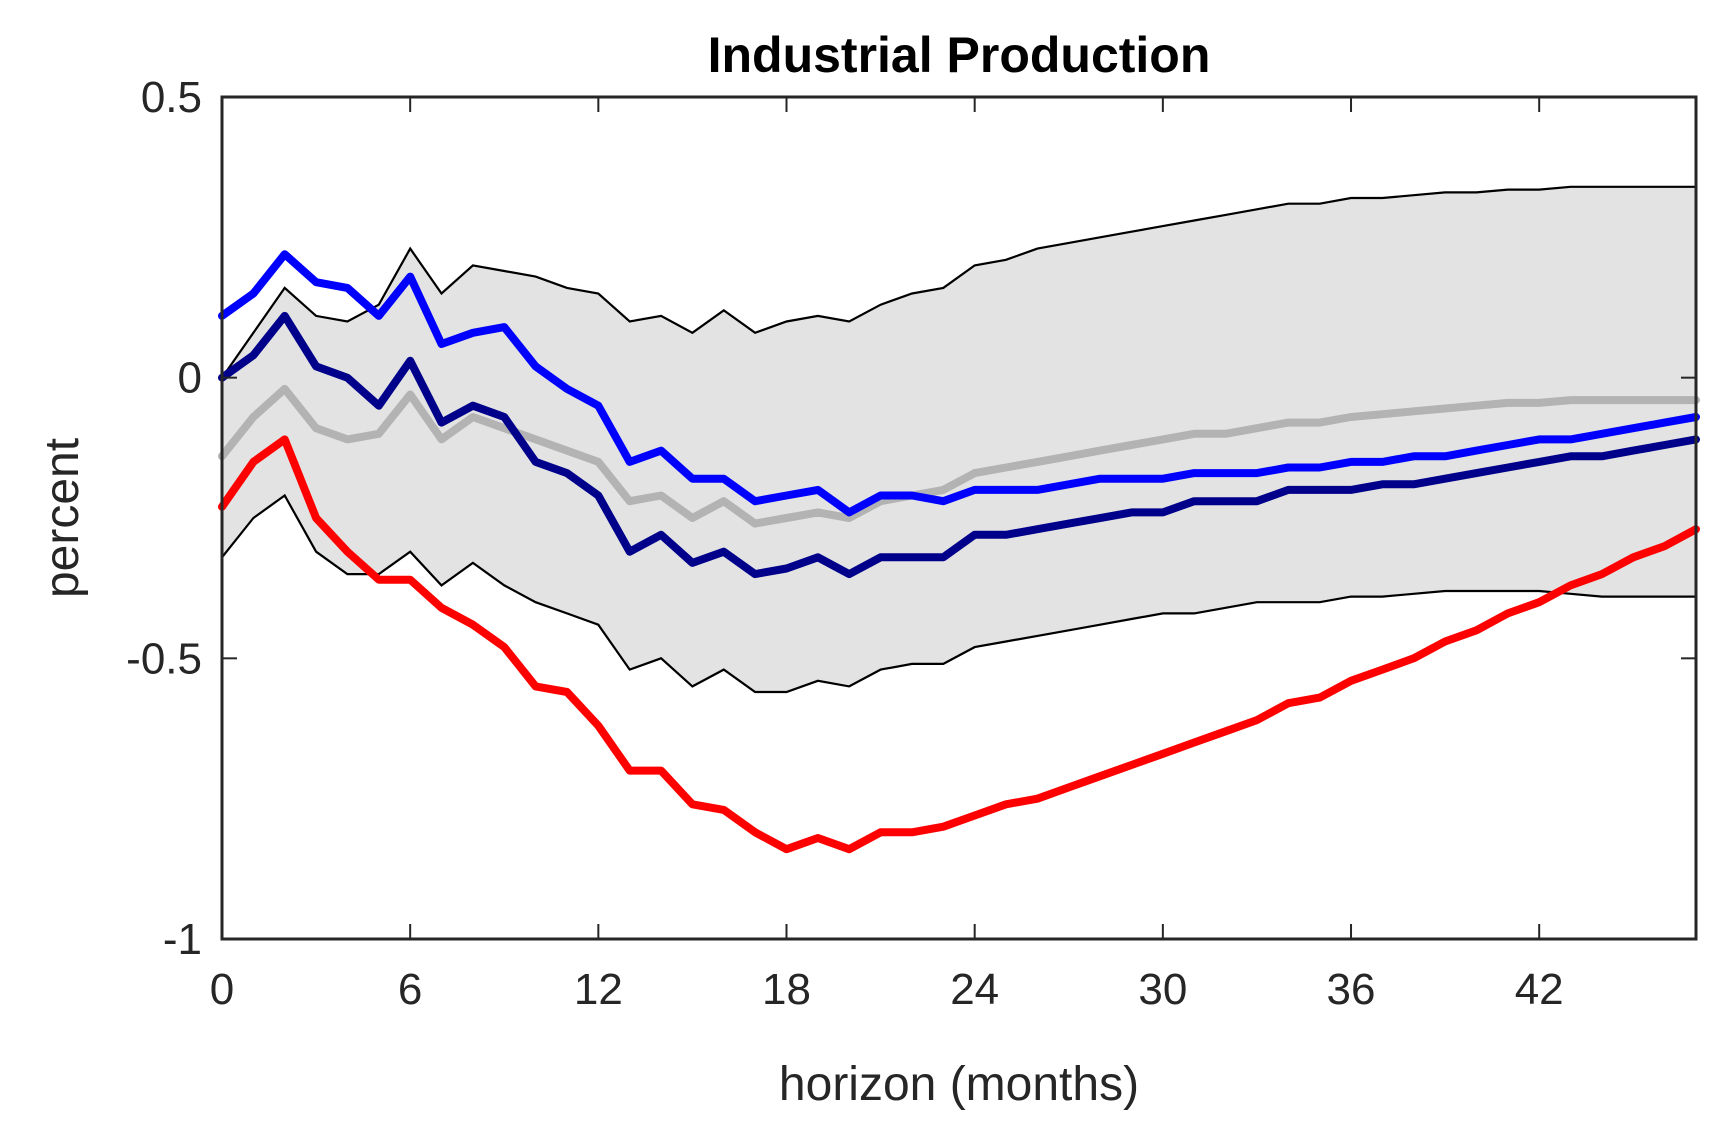 The height and width of the screenshot is (1134, 1719). What do you see at coordinates (958, 282) in the screenshot?
I see `band-upper-line` at bounding box center [958, 282].